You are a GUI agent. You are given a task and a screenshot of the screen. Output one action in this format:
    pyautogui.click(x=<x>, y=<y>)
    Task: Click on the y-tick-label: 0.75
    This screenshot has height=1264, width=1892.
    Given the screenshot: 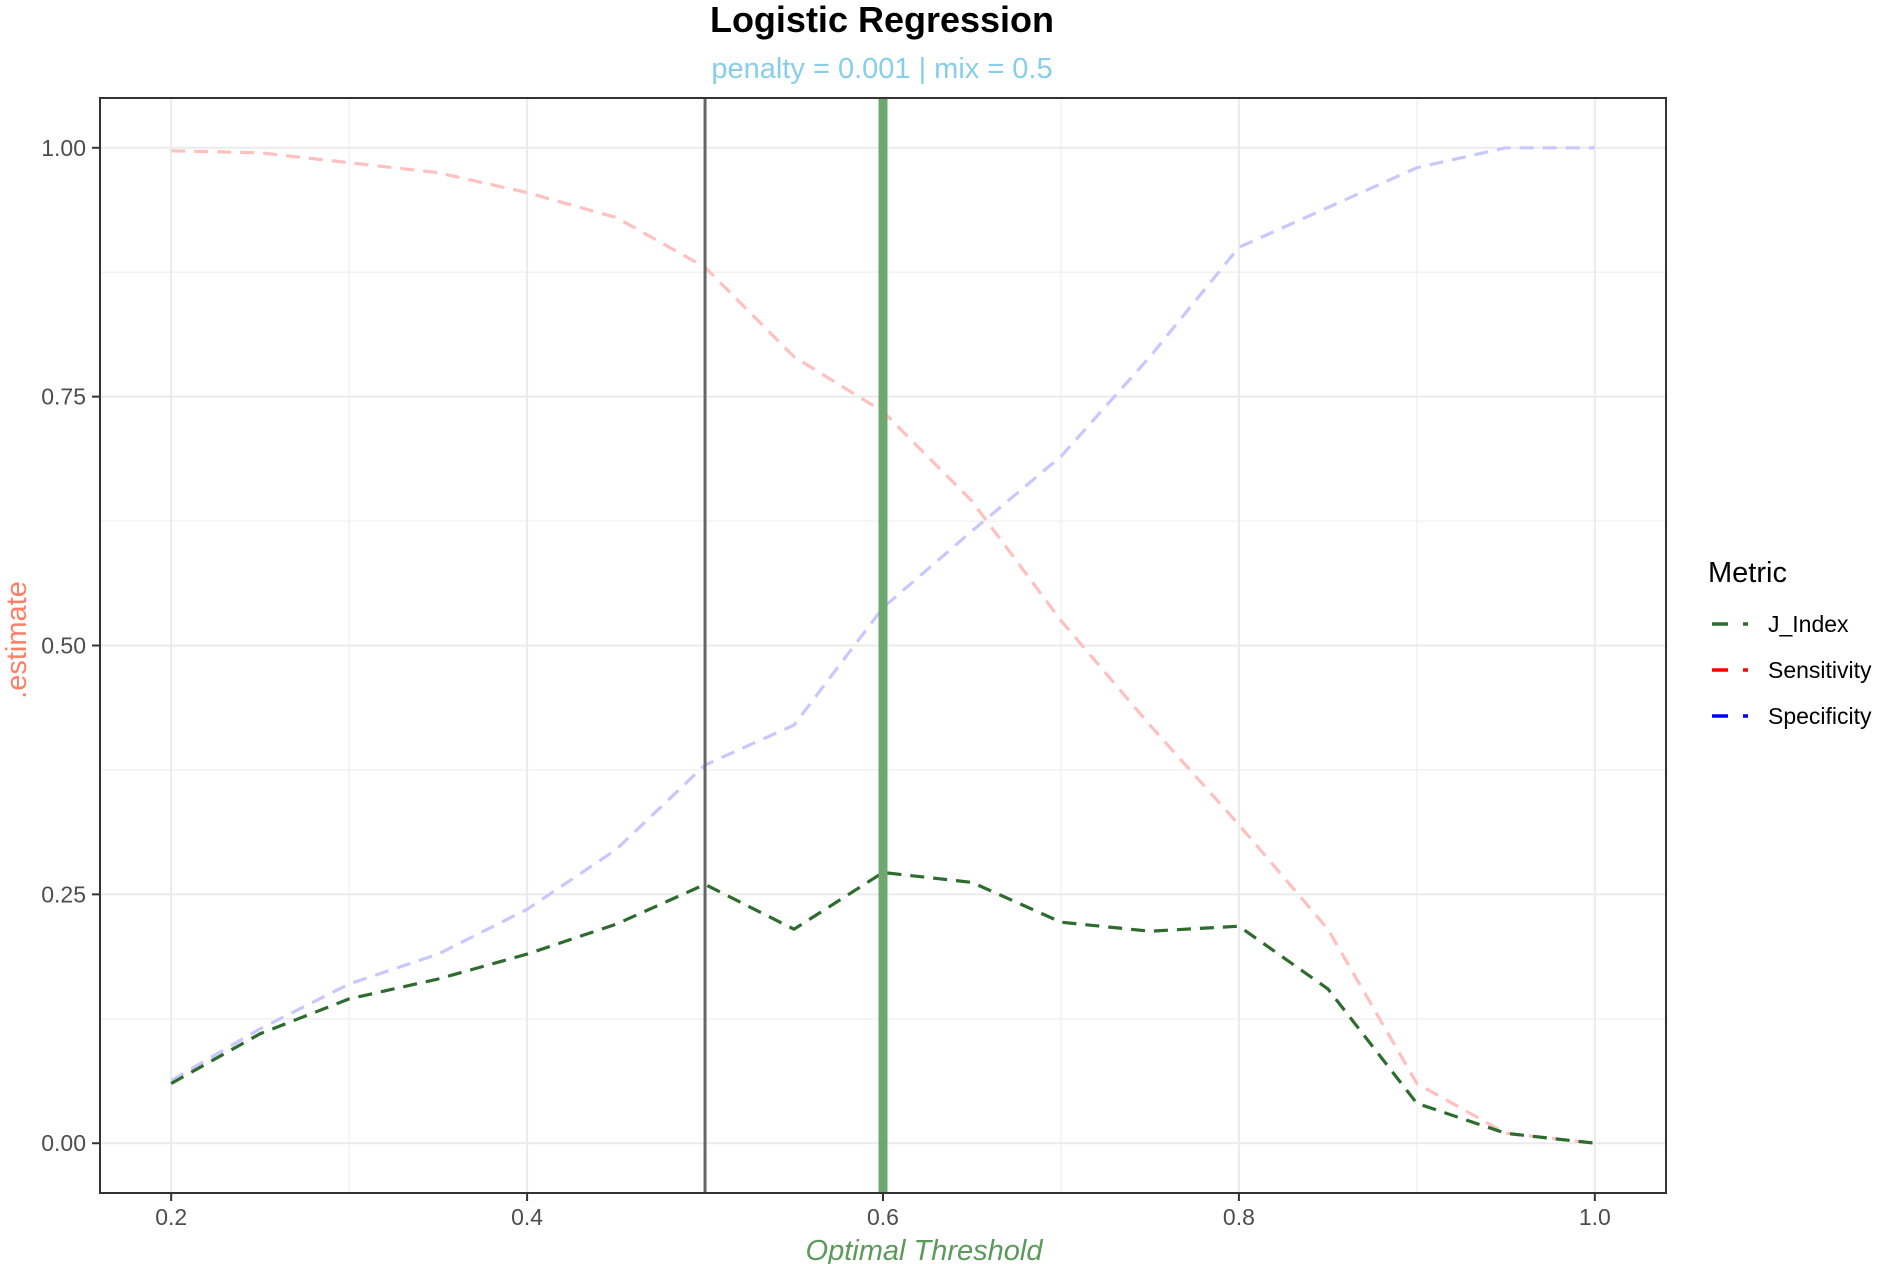 What is the action you would take?
    pyautogui.click(x=63, y=397)
    